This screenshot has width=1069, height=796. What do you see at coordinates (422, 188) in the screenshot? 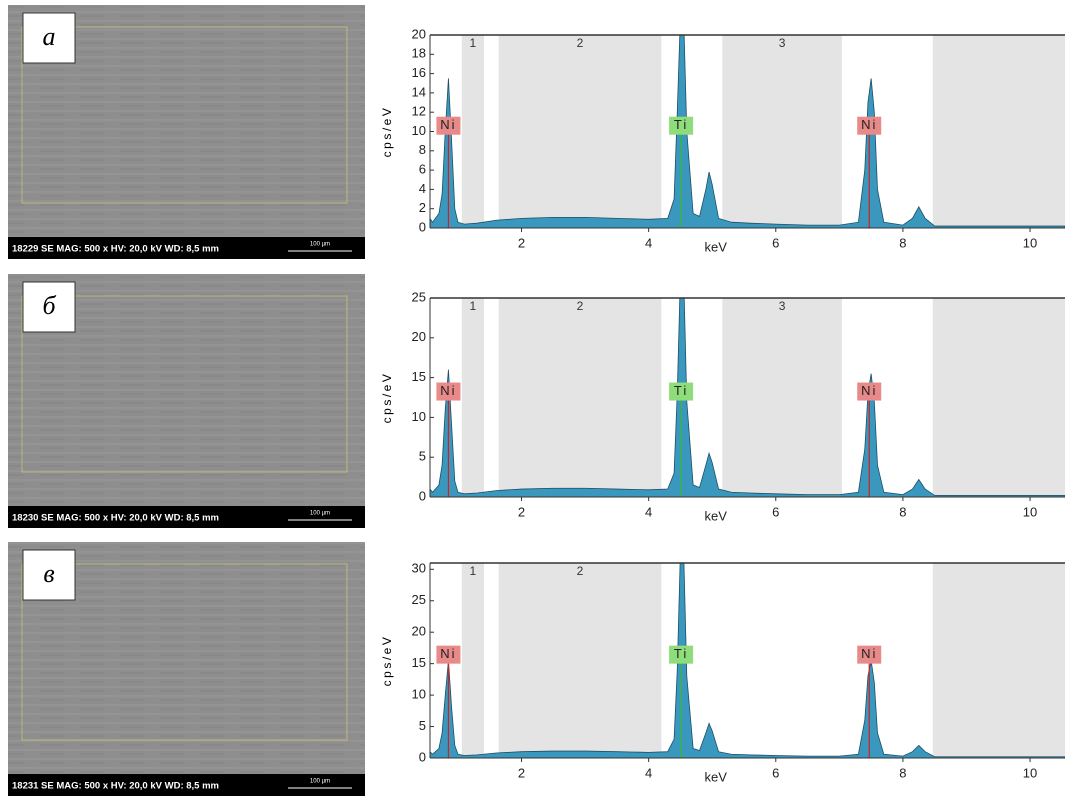
I see `y-tick-label: 4` at bounding box center [422, 188].